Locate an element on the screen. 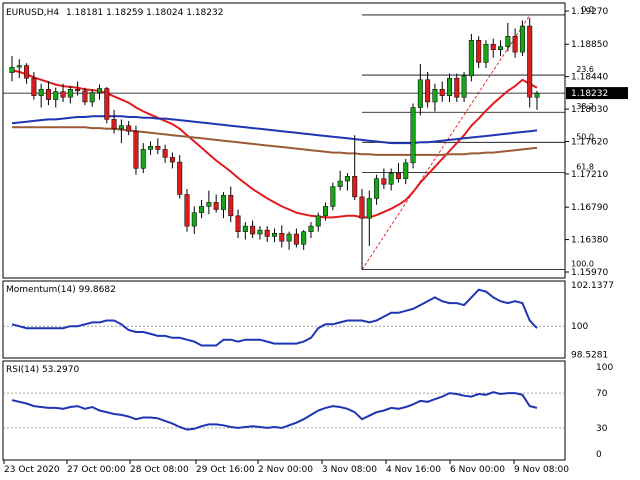 The width and height of the screenshot is (640, 480). xtick-label: 4 Nov 16:00 is located at coordinates (413, 470).